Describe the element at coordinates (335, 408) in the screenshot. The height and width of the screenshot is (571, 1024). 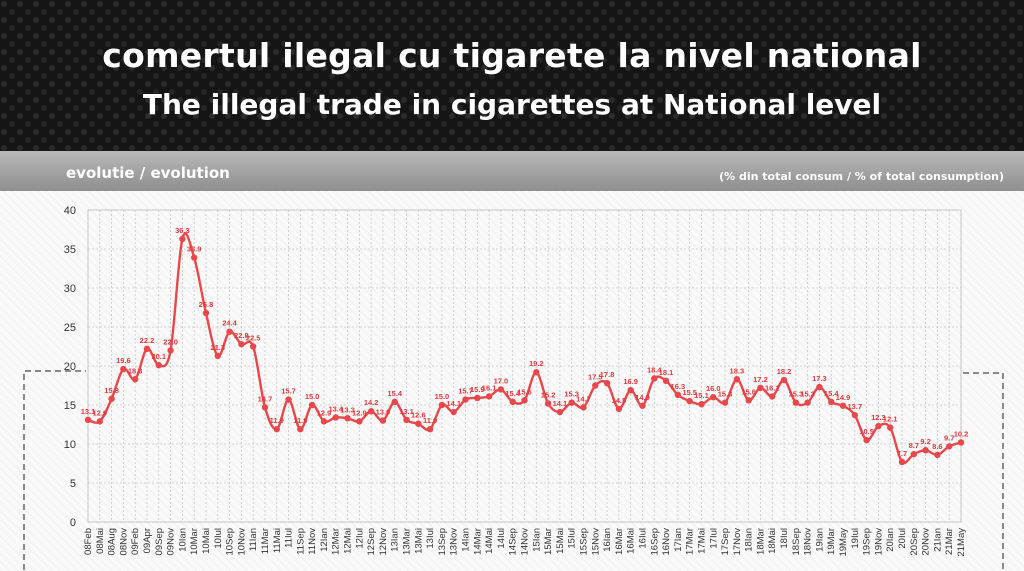
I see `data-label: 13.4` at that location.